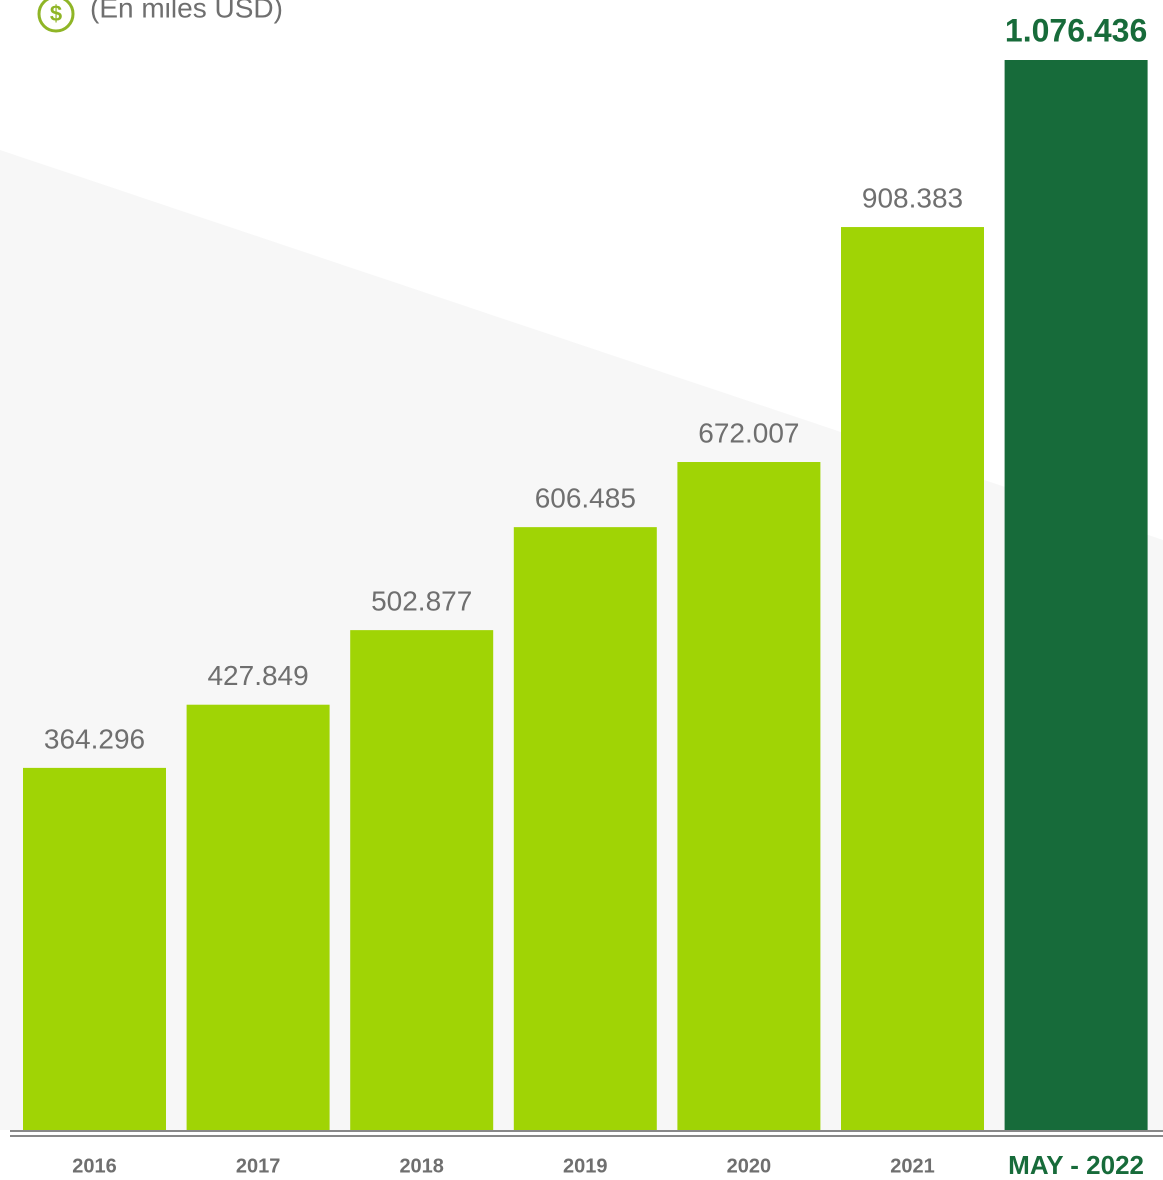 This screenshot has height=1180, width=1163. I want to click on x-tick-label: MAY - 2022, so click(1076, 1165).